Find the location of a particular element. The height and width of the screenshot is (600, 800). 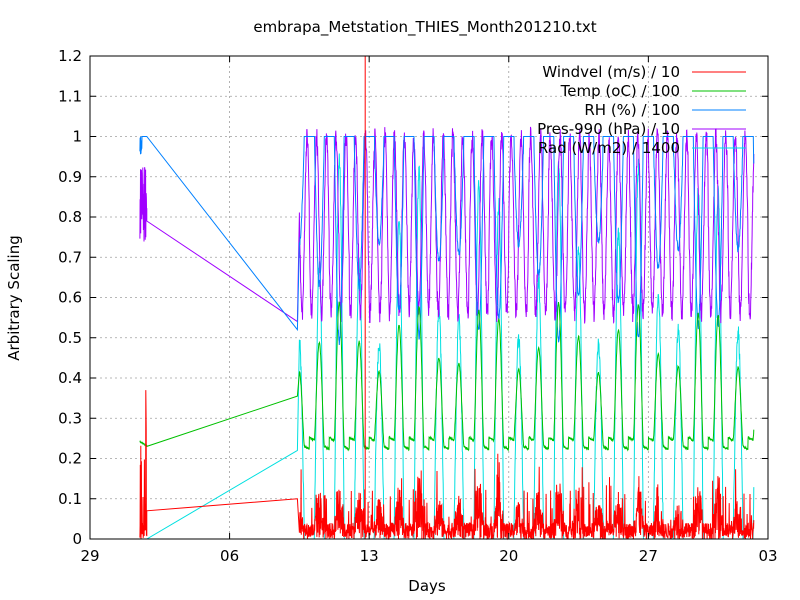

y-tick-label: 0.5 is located at coordinates (70, 338).